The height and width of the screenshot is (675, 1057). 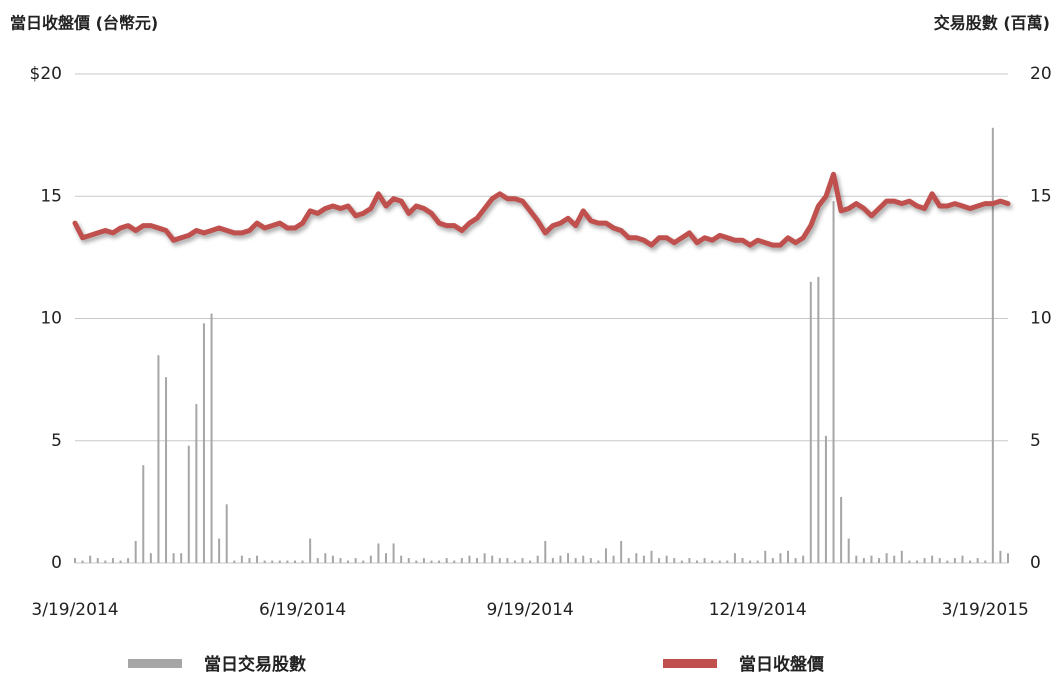 What do you see at coordinates (46, 74) in the screenshot?
I see `y-tick-label: $20` at bounding box center [46, 74].